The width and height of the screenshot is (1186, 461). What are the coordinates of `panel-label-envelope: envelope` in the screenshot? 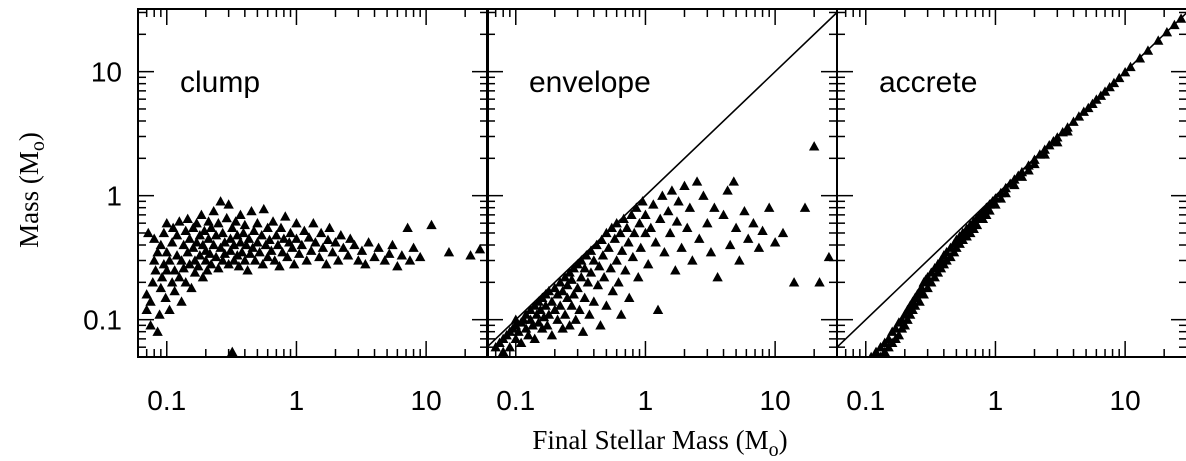 It's located at (590, 82).